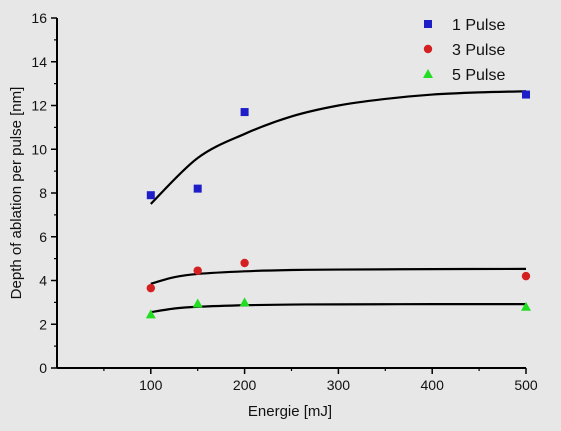  Describe the element at coordinates (39, 62) in the screenshot. I see `y-tick-label: 14` at that location.